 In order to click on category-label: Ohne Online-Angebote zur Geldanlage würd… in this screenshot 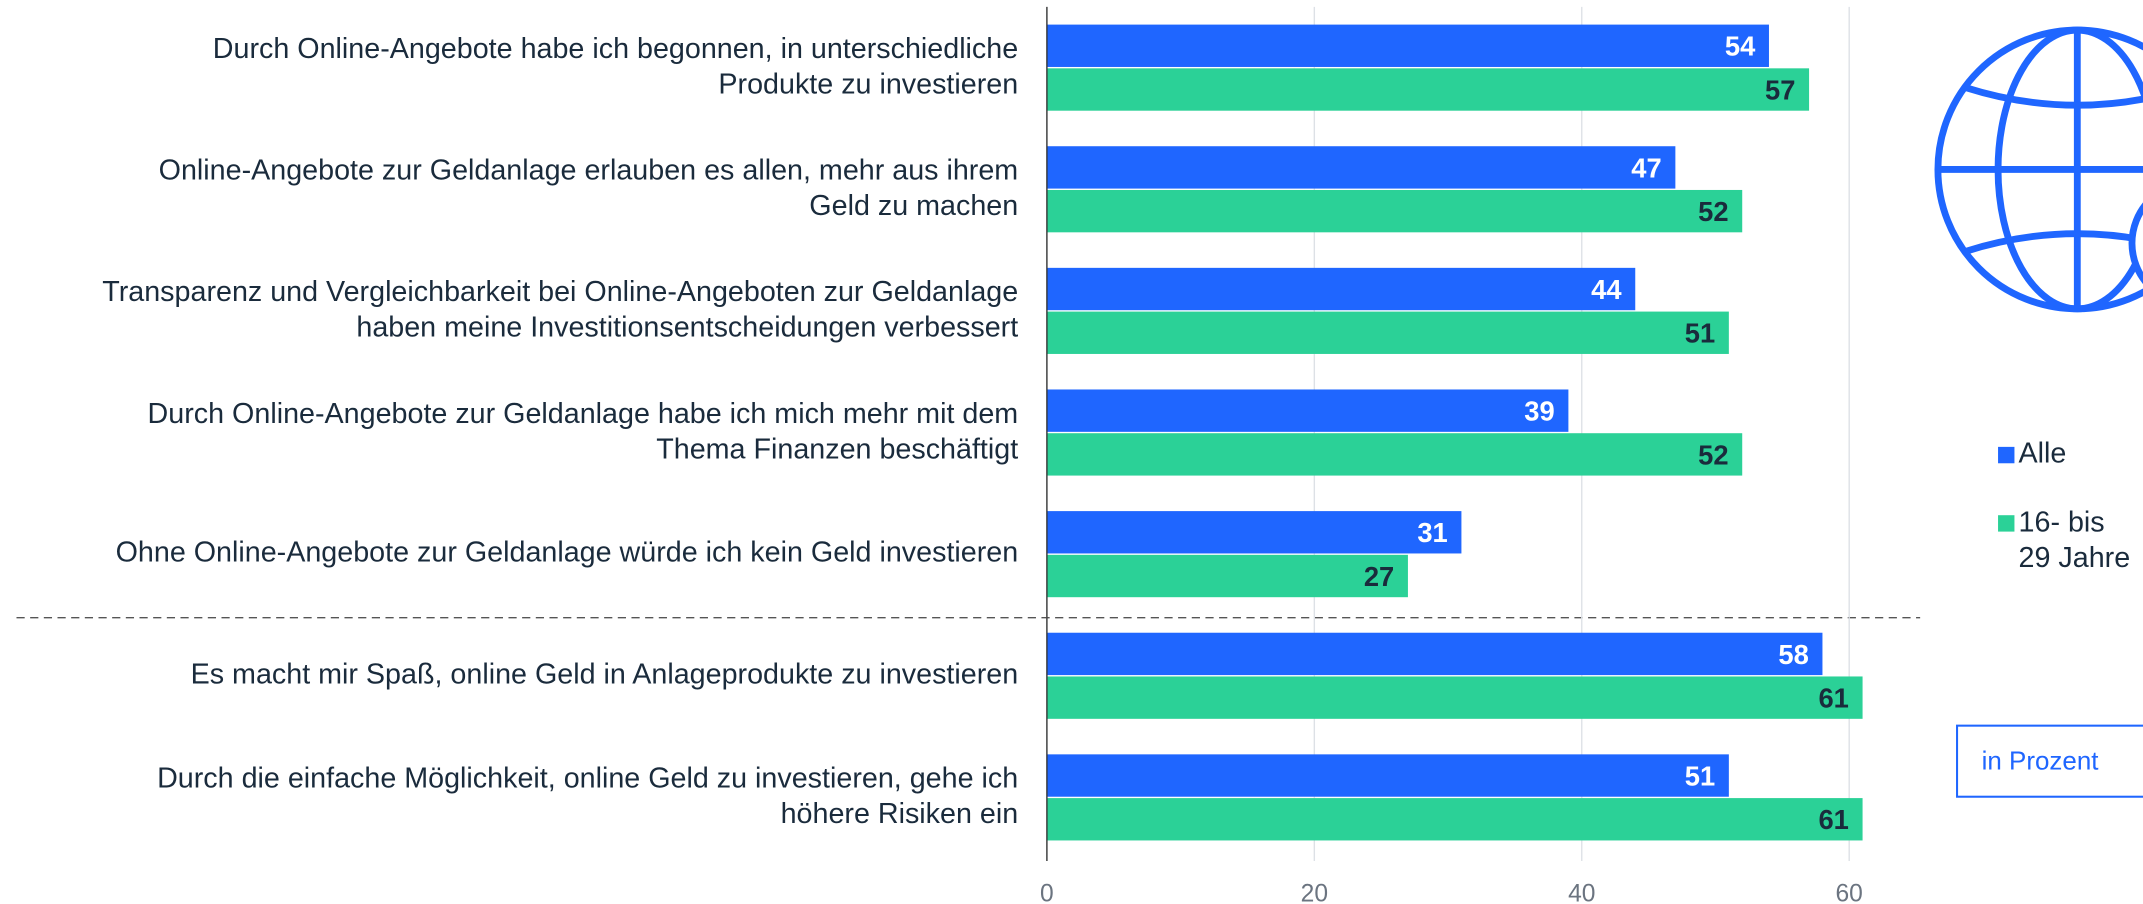, I will do `click(567, 553)`.